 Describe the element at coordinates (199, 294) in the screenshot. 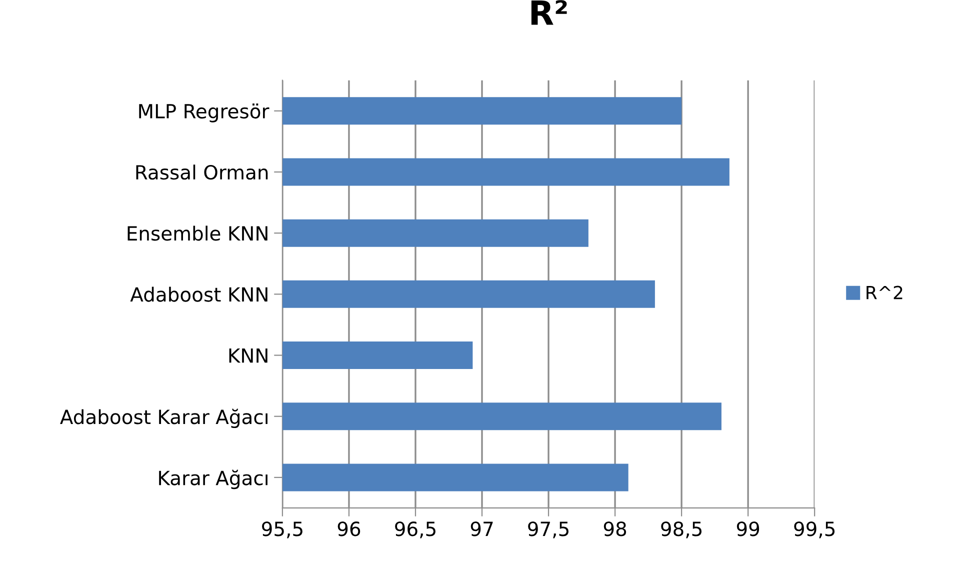

I see `y-tick-label: Adaboost KNN` at that location.